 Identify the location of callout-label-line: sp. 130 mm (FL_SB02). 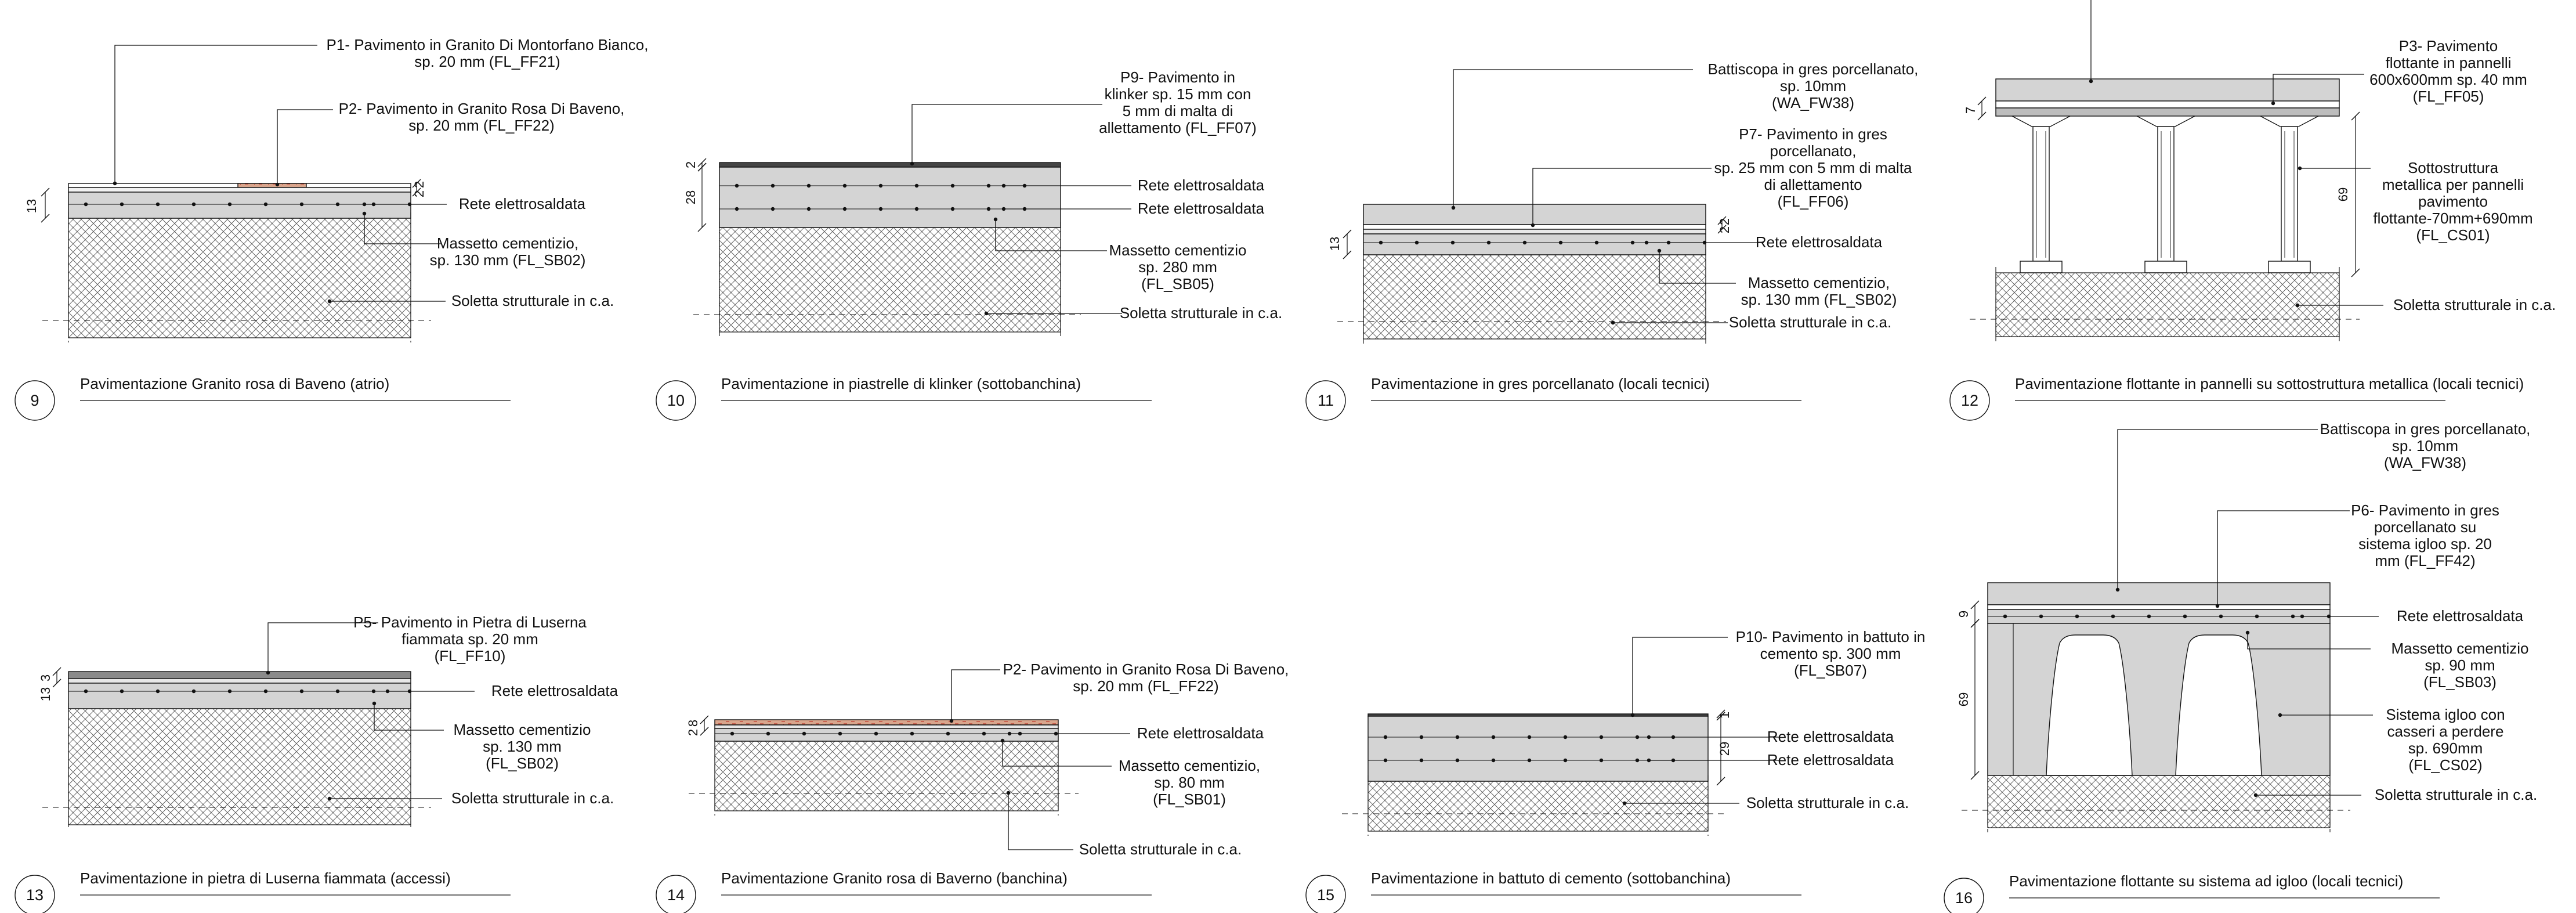
(508, 260).